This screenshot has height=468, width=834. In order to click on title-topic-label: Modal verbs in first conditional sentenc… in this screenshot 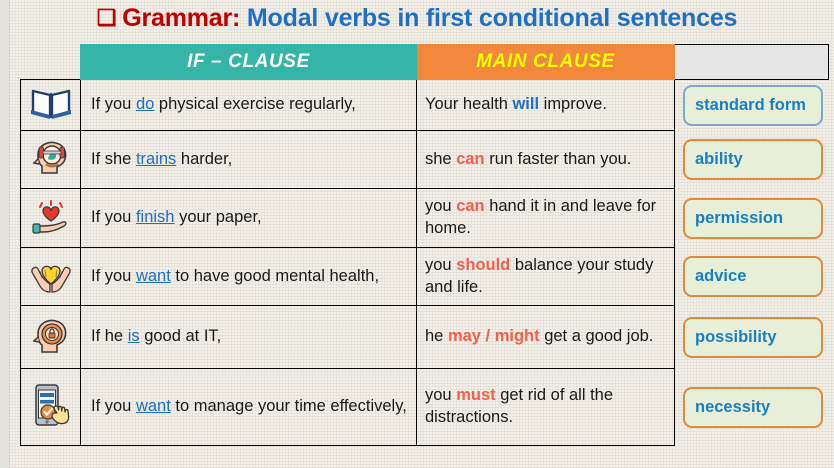, I will do `click(492, 18)`.